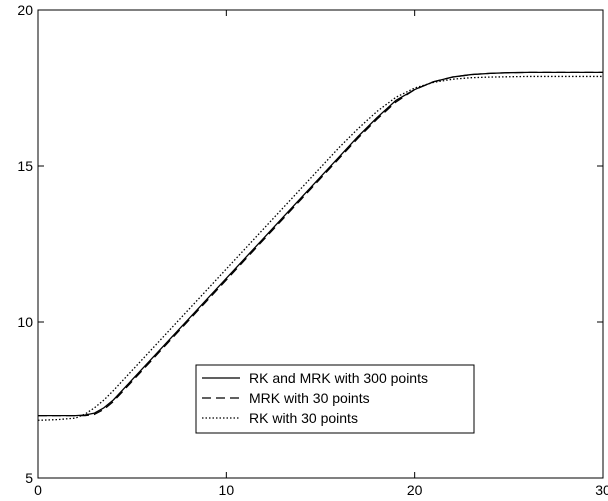 The width and height of the screenshot is (608, 501). What do you see at coordinates (338, 378) in the screenshot?
I see `legend-label-rk-mrk-300: RK and MRK with 300 points` at bounding box center [338, 378].